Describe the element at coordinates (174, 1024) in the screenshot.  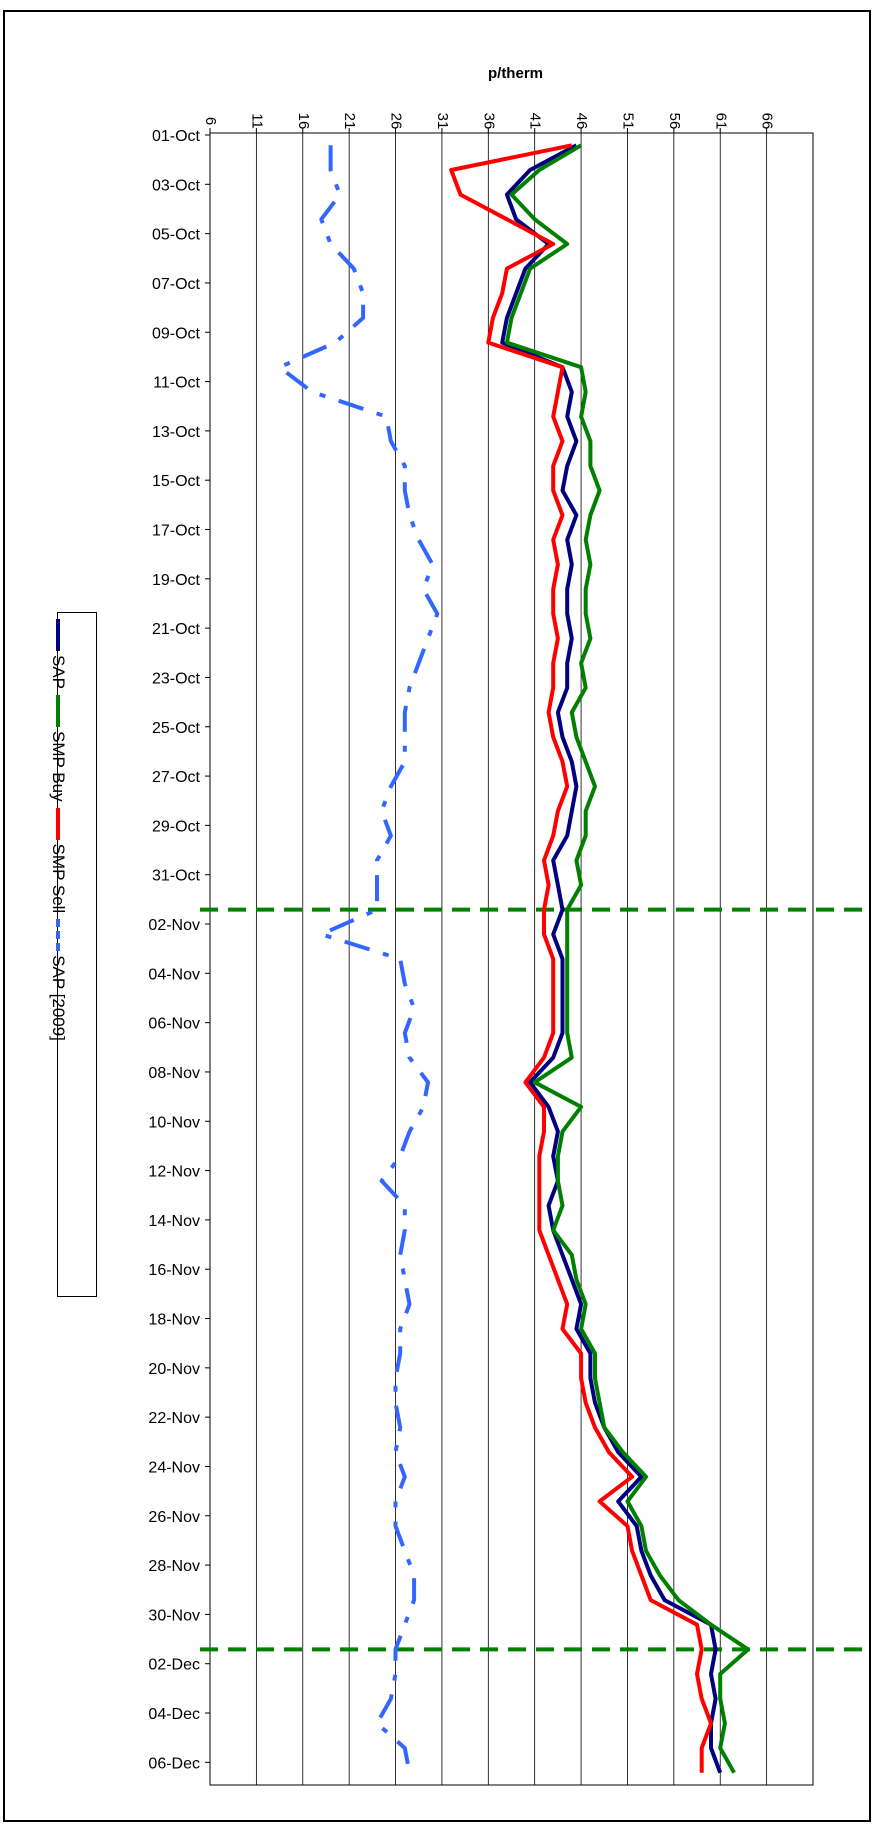
I see `date-tick-label: 06-Nov` at that location.